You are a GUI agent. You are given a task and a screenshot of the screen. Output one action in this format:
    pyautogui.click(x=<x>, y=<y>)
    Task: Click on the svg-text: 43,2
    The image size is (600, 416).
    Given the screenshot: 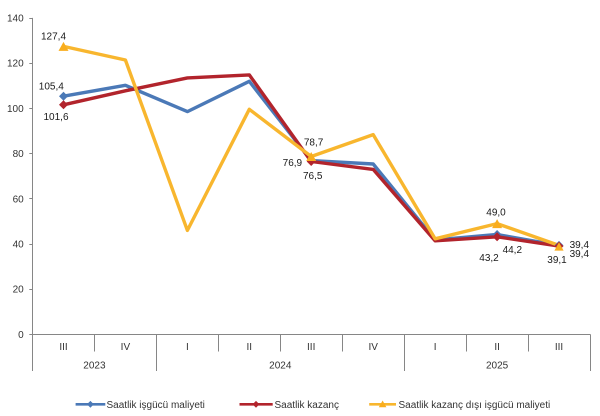 What is the action you would take?
    pyautogui.click(x=489, y=258)
    